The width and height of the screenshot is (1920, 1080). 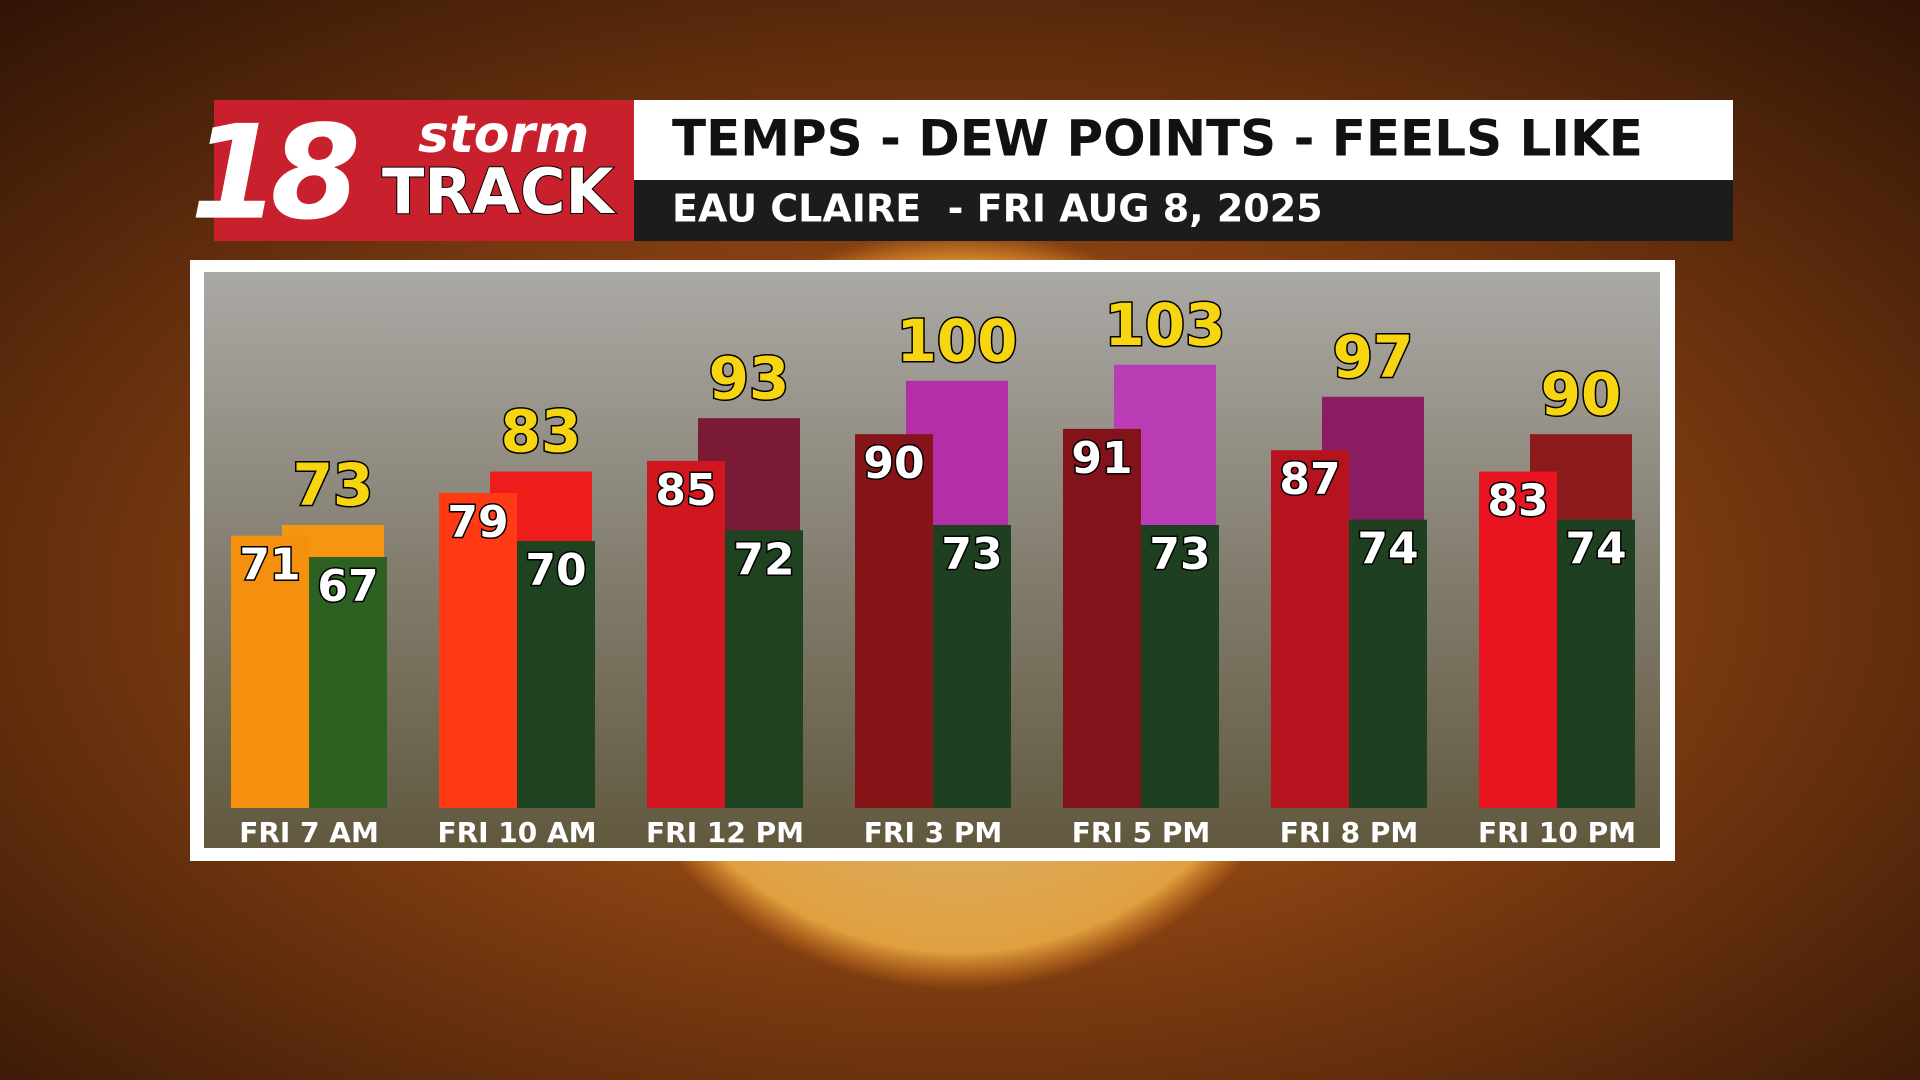 I want to click on value-label: 87, so click(x=1309, y=479).